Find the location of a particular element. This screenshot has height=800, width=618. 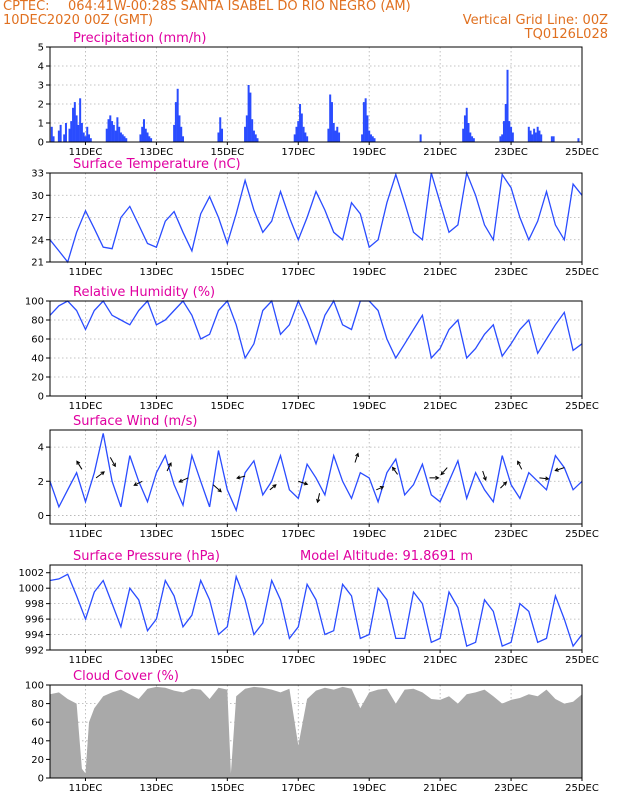

temp-title: Surface Temperature (nC) is located at coordinates (157, 164).